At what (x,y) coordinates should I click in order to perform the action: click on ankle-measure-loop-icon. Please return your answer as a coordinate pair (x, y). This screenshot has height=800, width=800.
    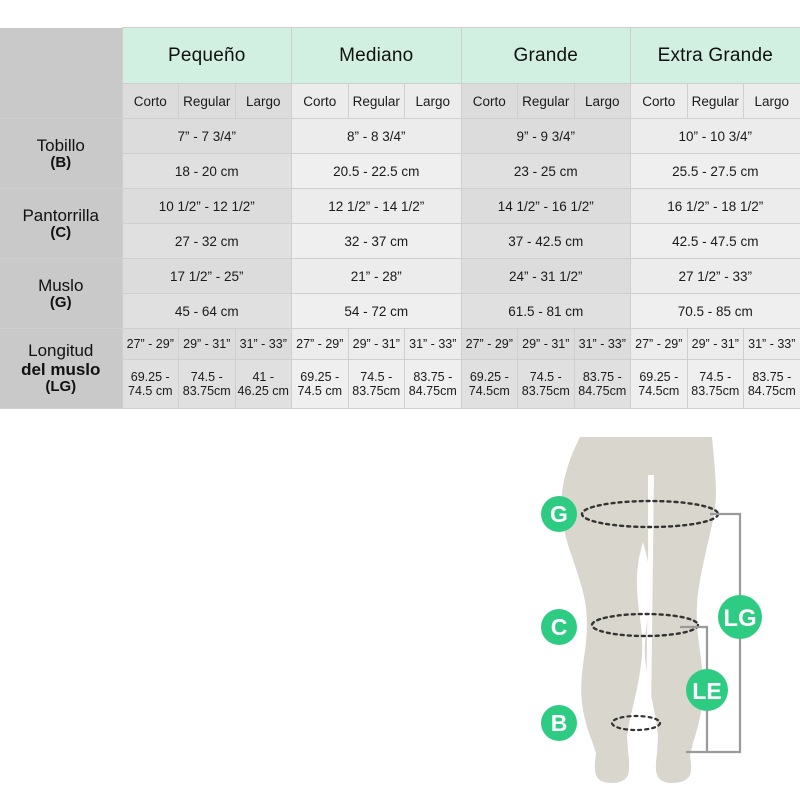
    Looking at the image, I should click on (636, 723).